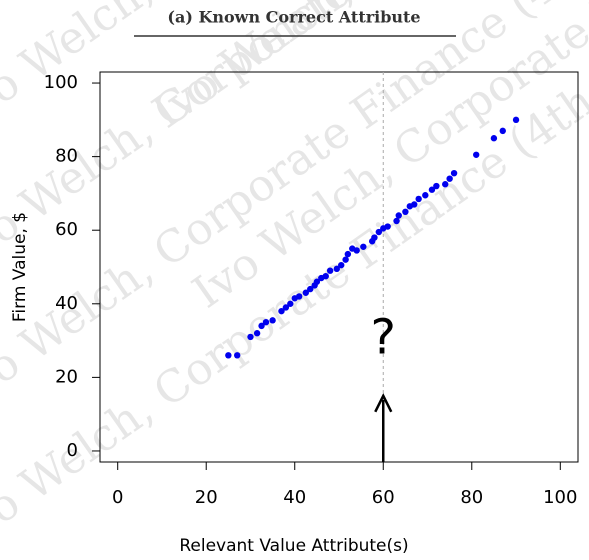 The height and width of the screenshot is (560, 589). I want to click on x-tick-label: 0, so click(117, 497).